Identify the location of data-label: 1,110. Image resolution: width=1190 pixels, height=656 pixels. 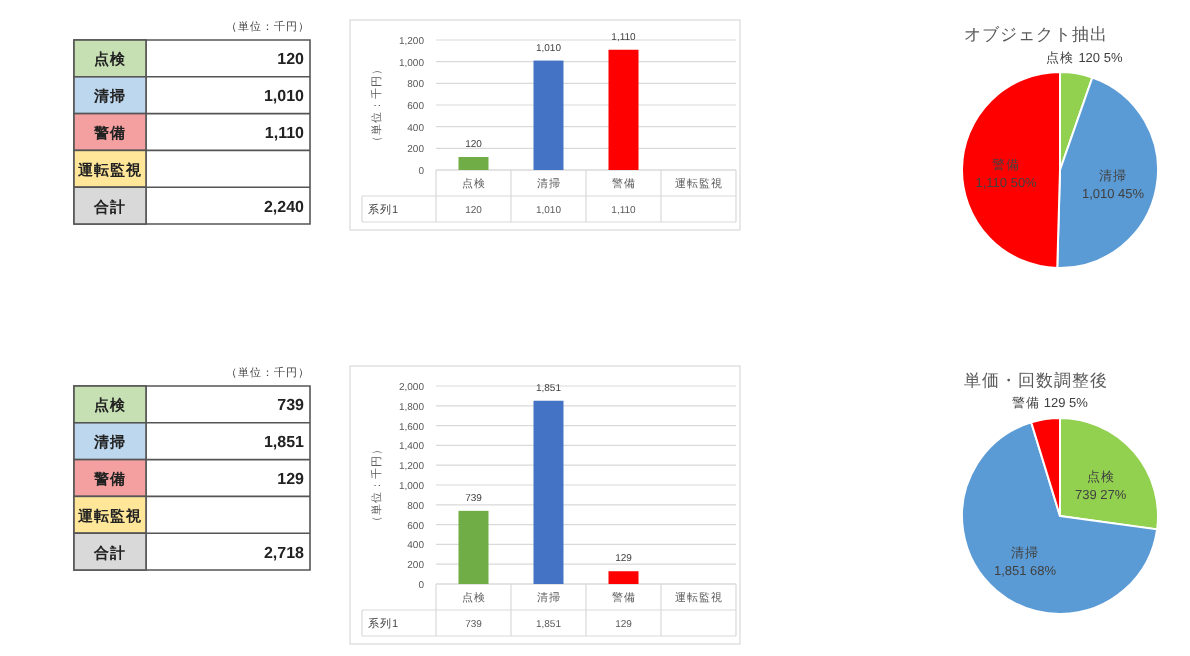
(285, 133).